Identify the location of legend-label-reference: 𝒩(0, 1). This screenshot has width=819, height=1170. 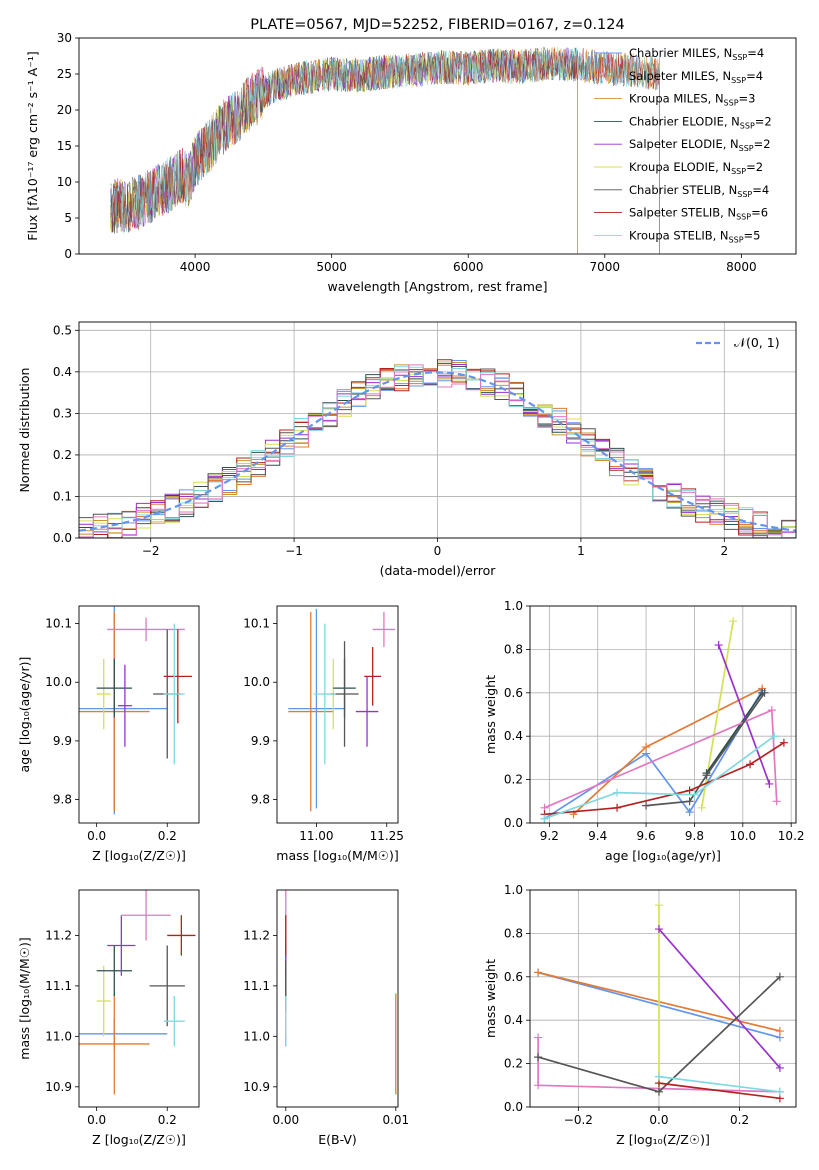
(757, 342).